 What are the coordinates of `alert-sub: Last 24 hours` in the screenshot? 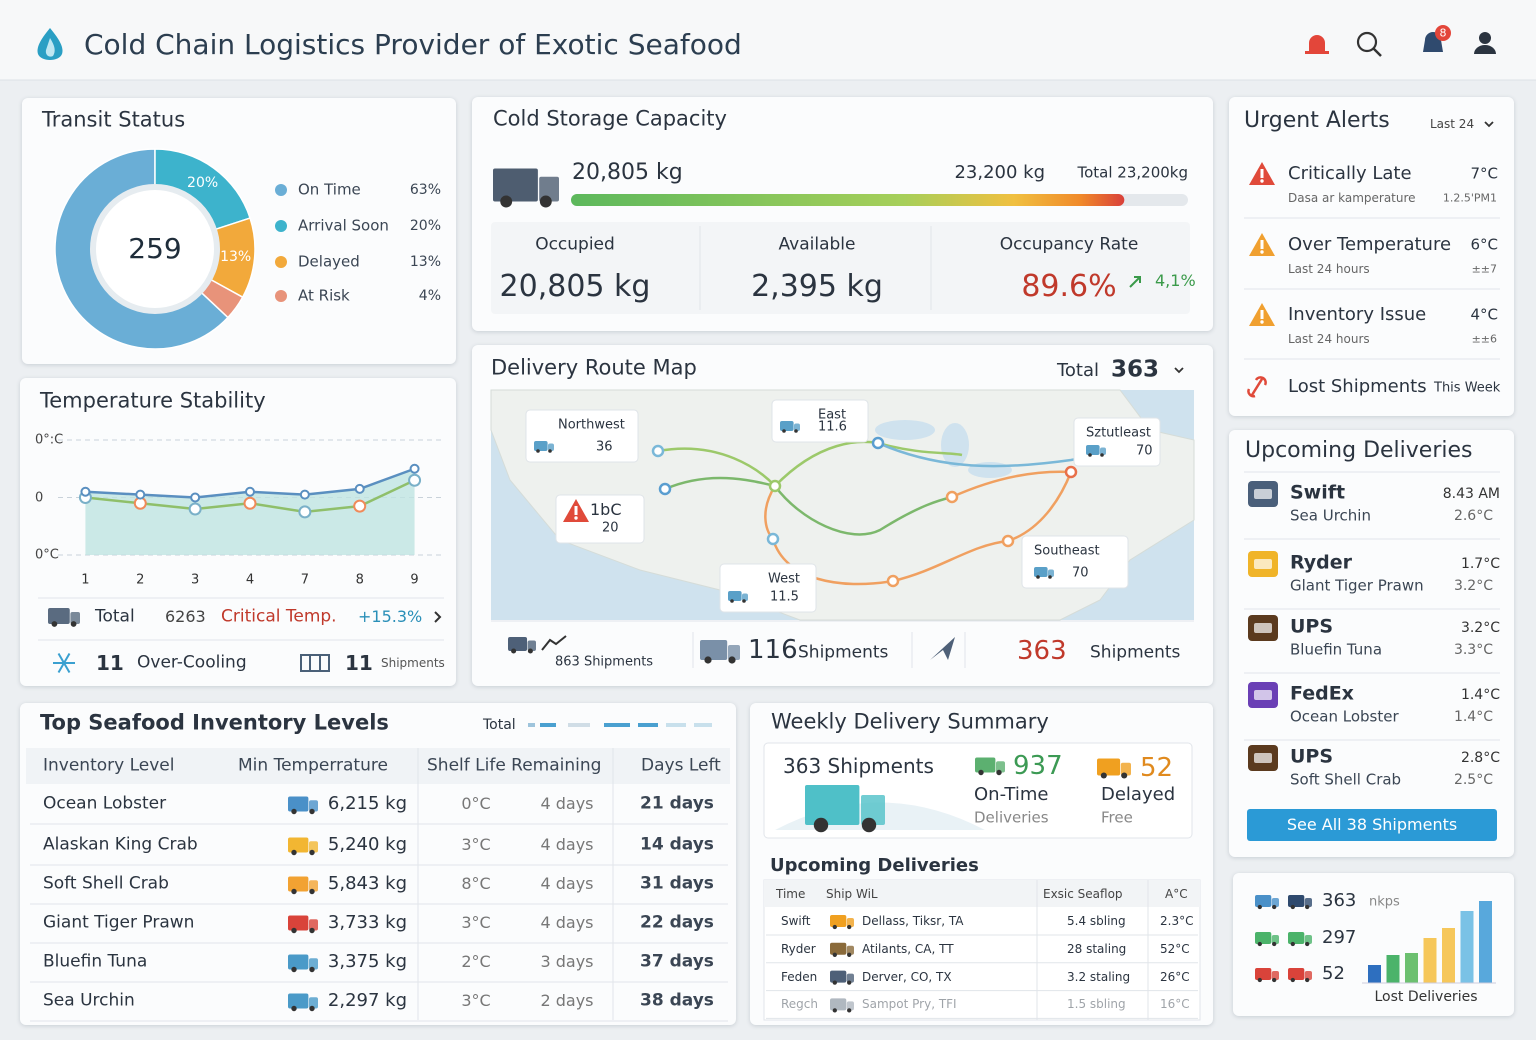 It's located at (1329, 269).